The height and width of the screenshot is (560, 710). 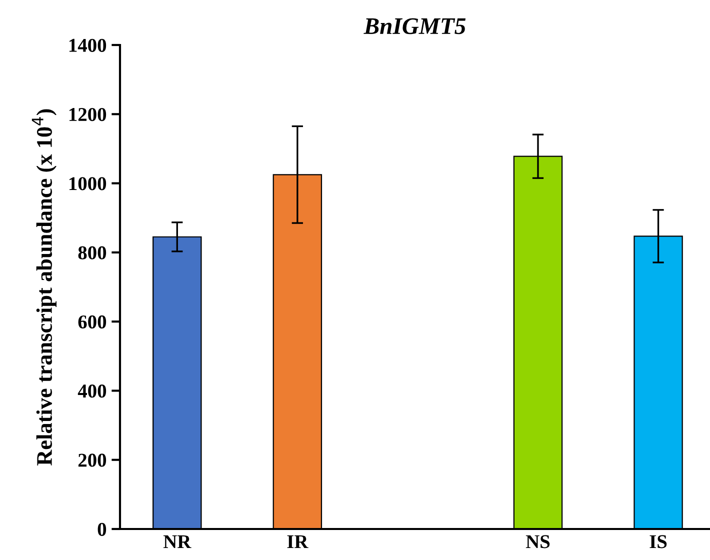 I want to click on chart-title: BnIGMT5, so click(x=415, y=26).